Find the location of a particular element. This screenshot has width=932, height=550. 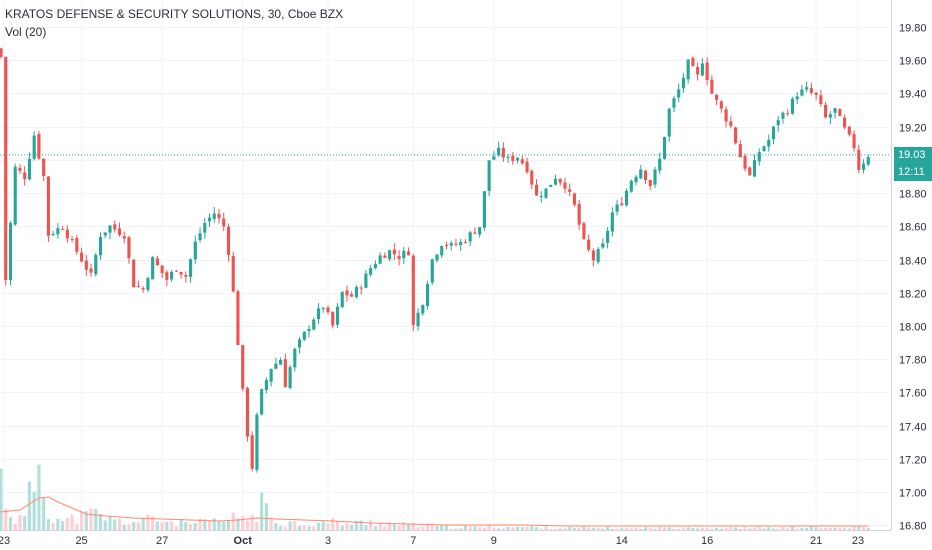

volume-indicator-label: Vol (20) is located at coordinates (26, 32).